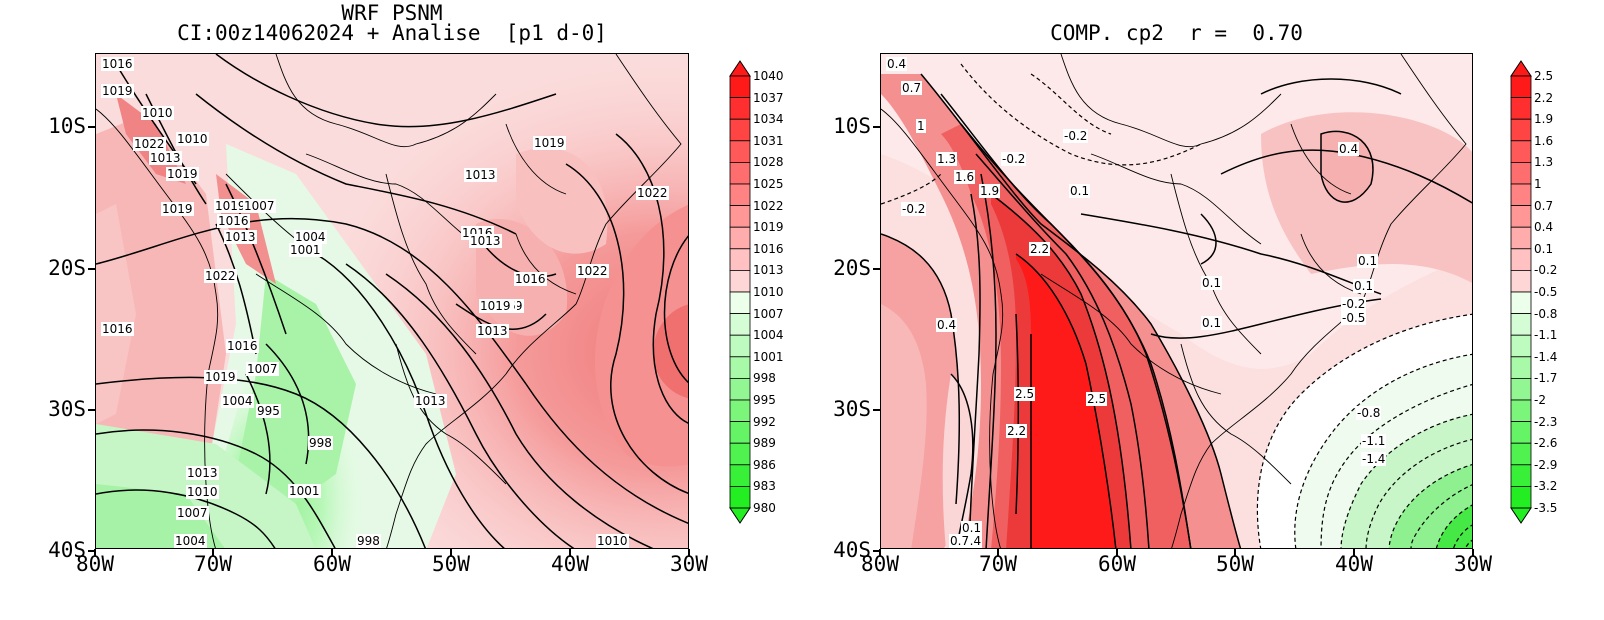 Image resolution: width=1604 pixels, height=620 pixels. What do you see at coordinates (1212, 323) in the screenshot?
I see `contour-label: 0.1` at bounding box center [1212, 323].